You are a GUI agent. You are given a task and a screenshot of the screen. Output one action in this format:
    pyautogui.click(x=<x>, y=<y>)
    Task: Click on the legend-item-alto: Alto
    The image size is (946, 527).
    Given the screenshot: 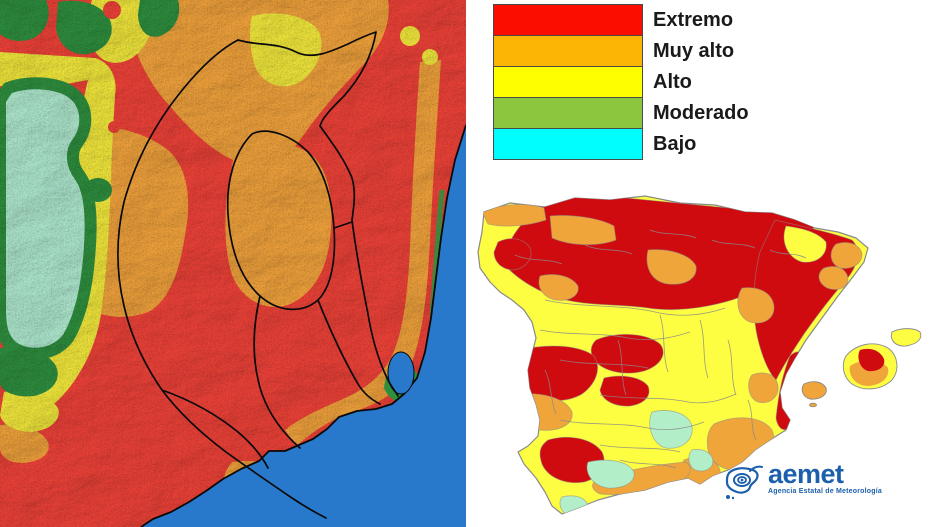 What is the action you would take?
    pyautogui.click(x=658, y=82)
    